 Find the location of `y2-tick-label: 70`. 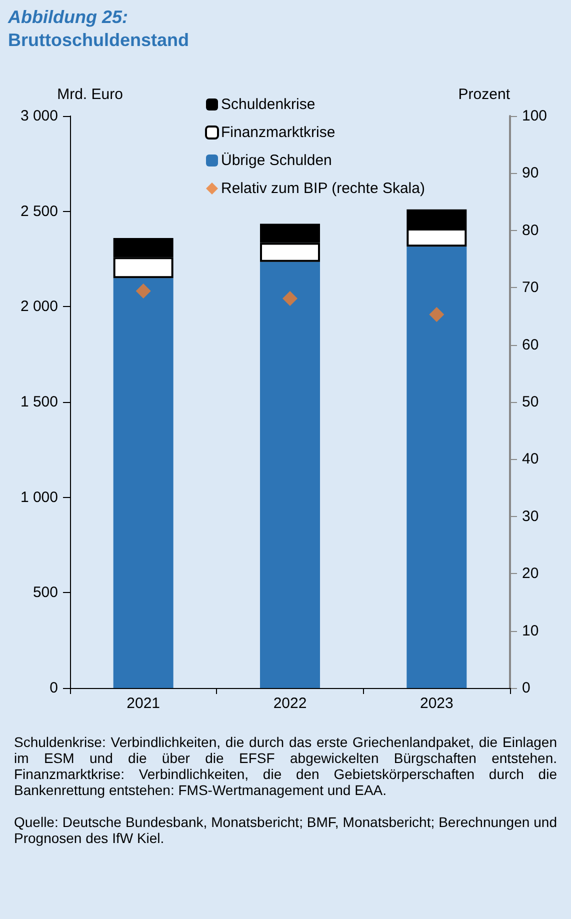

y2-tick-label: 70 is located at coordinates (530, 287).